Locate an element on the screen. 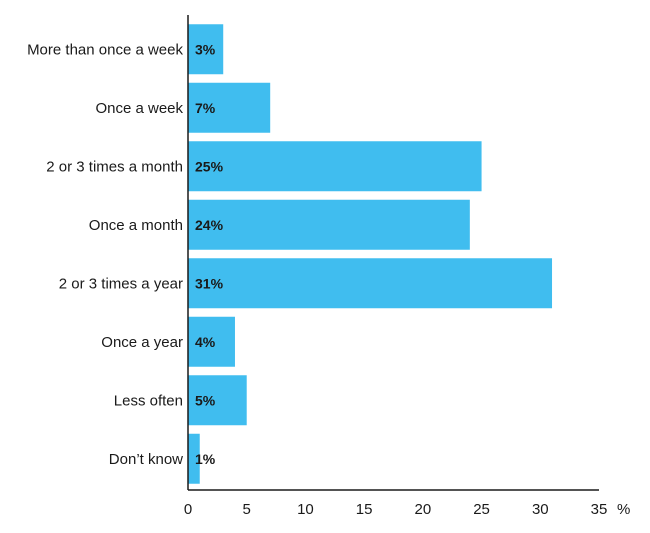 The image size is (650, 533). category-label-4: 2 or 3 times a year is located at coordinates (121, 283).